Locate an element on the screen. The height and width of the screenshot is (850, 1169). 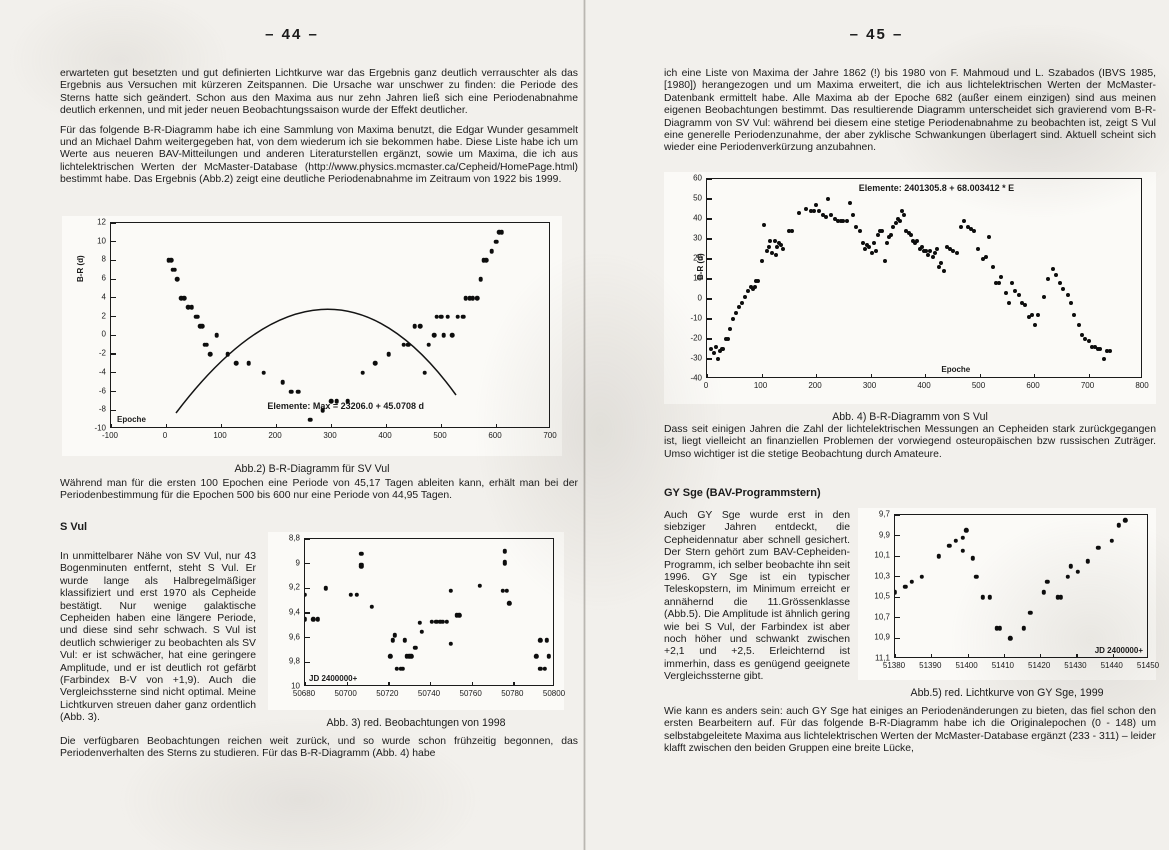
page-number-left: – 44 – is located at coordinates (292, 34).